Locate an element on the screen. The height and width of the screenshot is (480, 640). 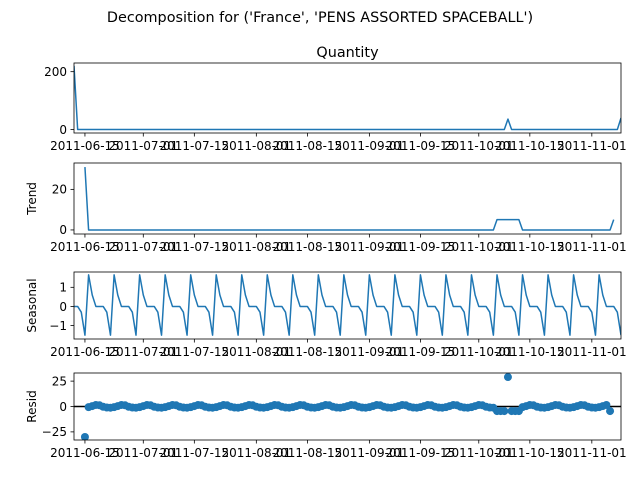
seasonal-line is located at coordinates (347, 305).